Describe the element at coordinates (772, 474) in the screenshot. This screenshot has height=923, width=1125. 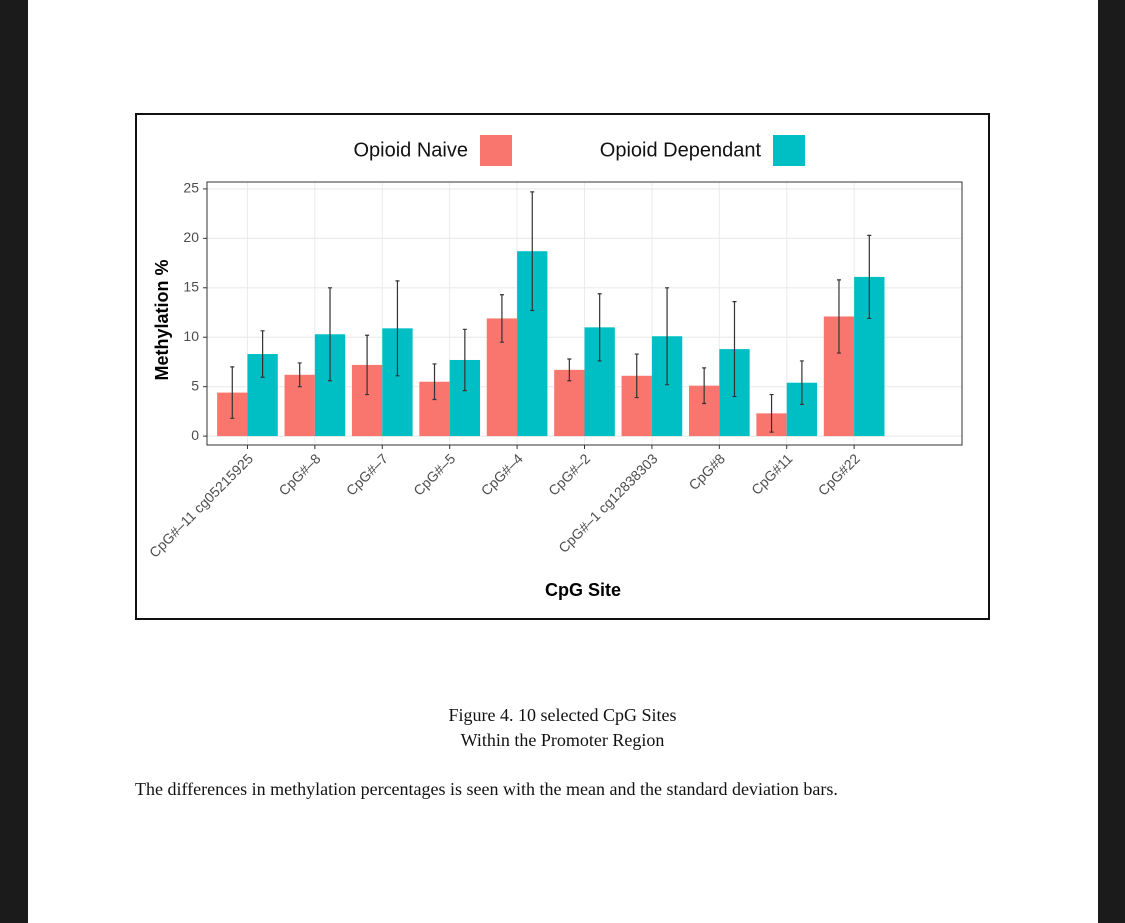
I see `x-tick-label: CpG#11` at that location.